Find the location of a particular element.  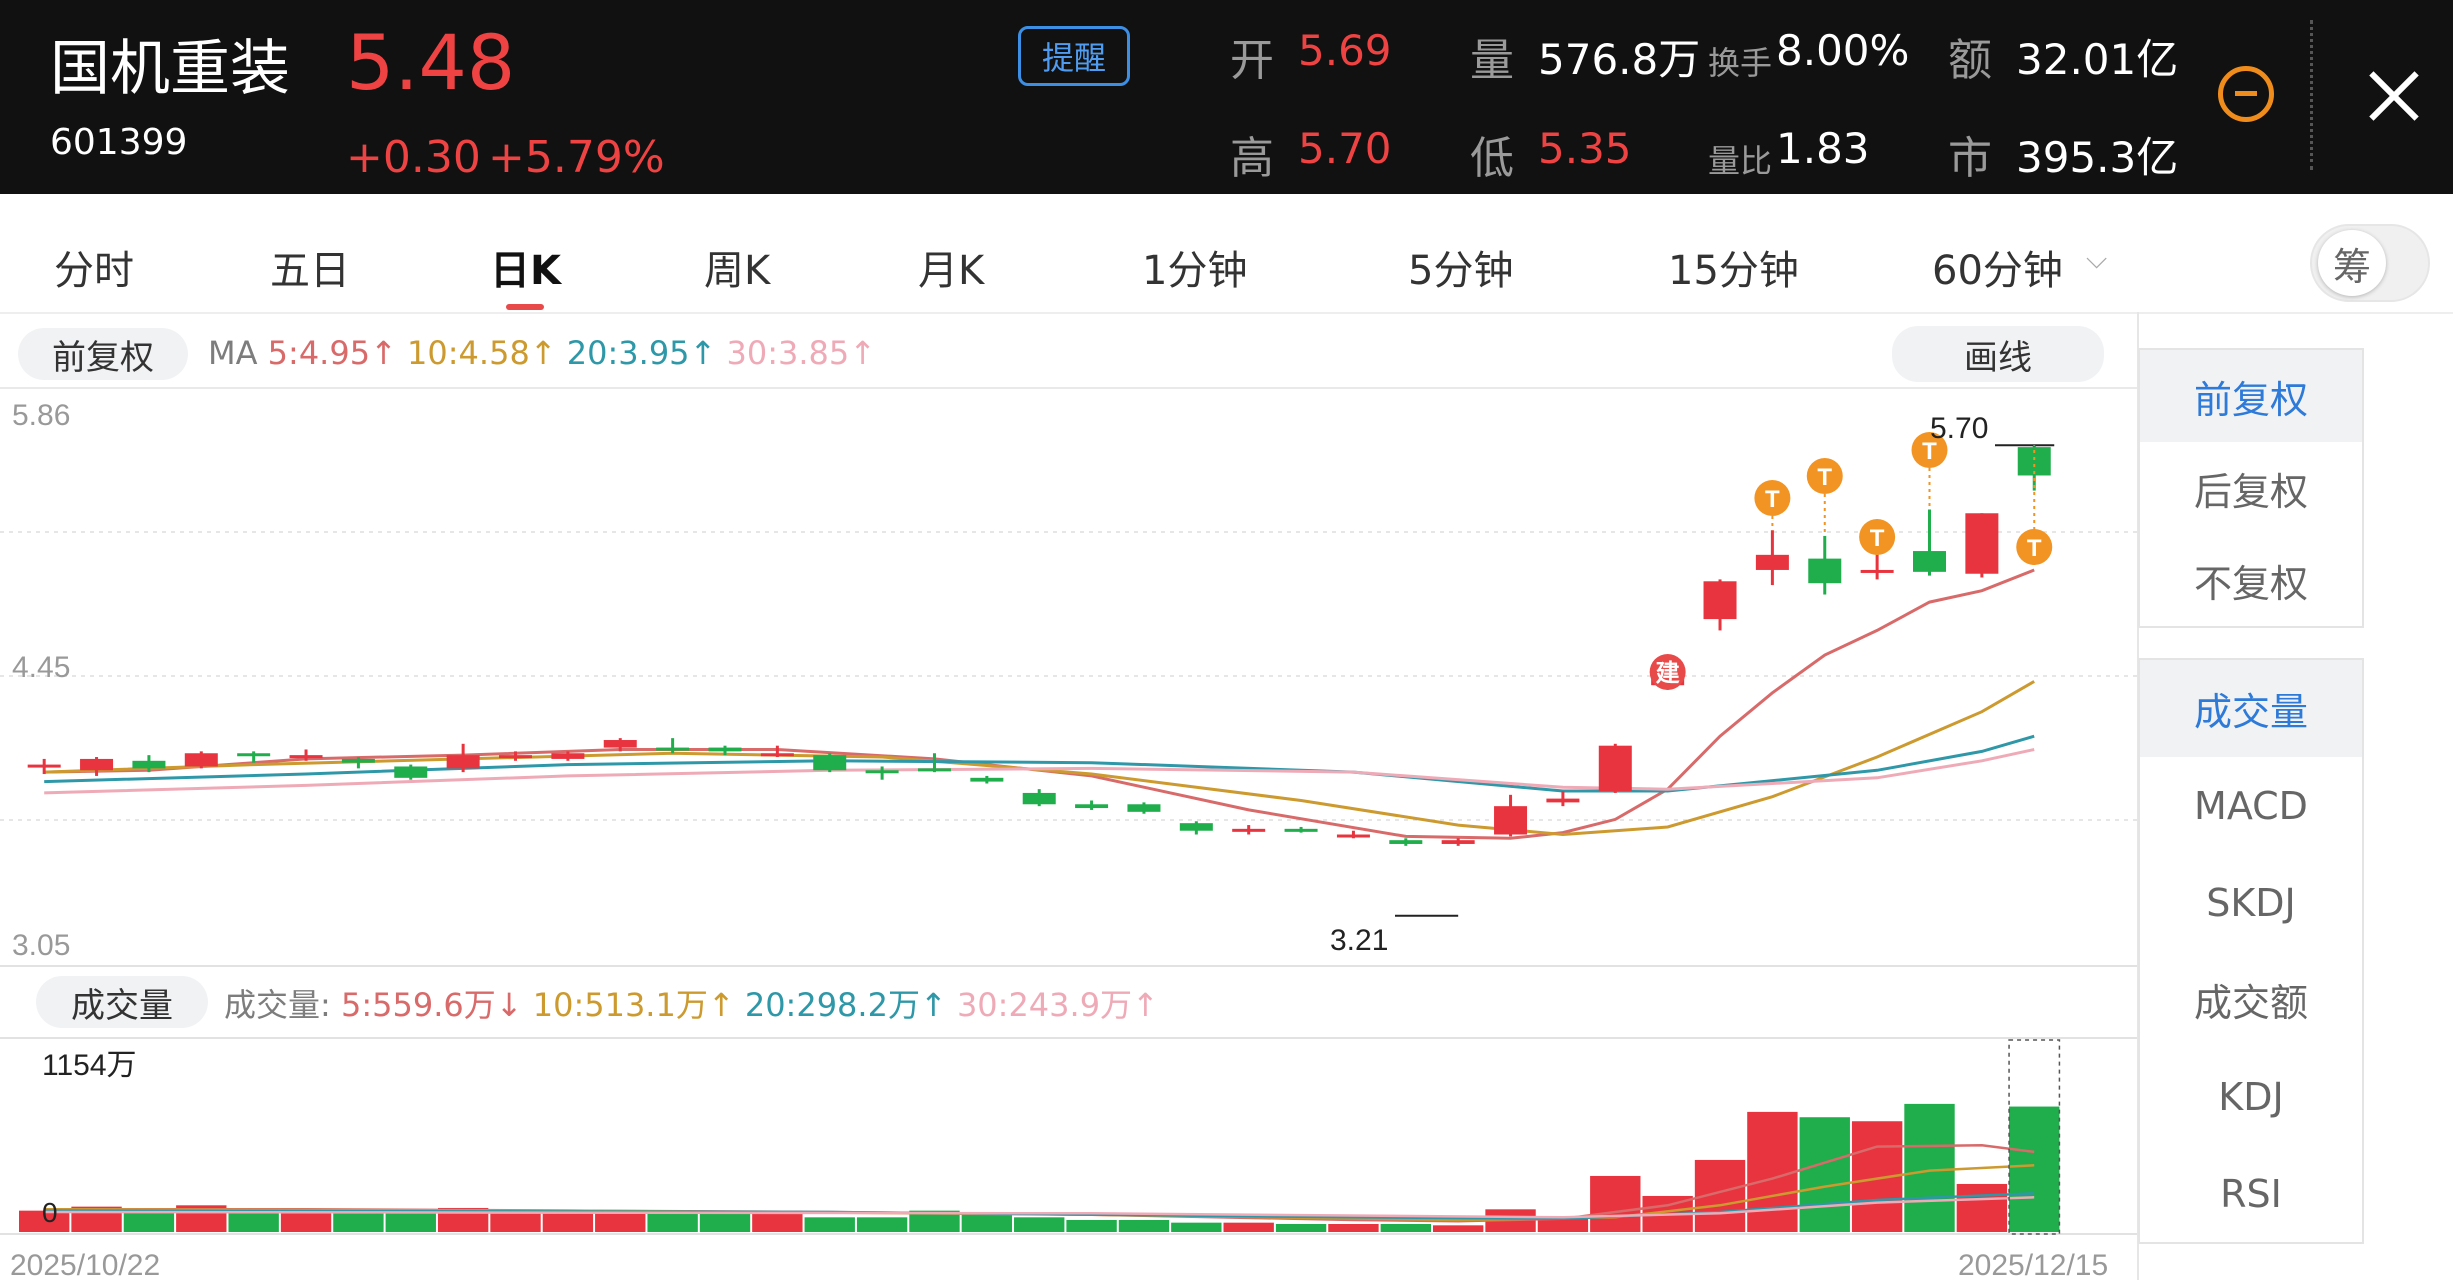

remind-button: 提醒 is located at coordinates (1074, 56).